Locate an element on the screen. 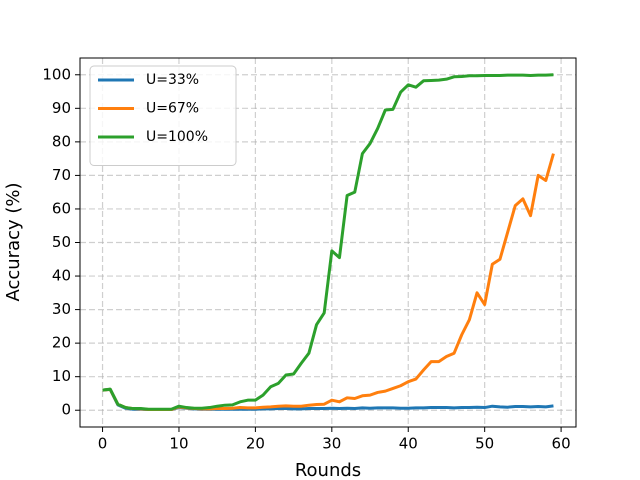  y-tick-label: 20 is located at coordinates (61, 343).